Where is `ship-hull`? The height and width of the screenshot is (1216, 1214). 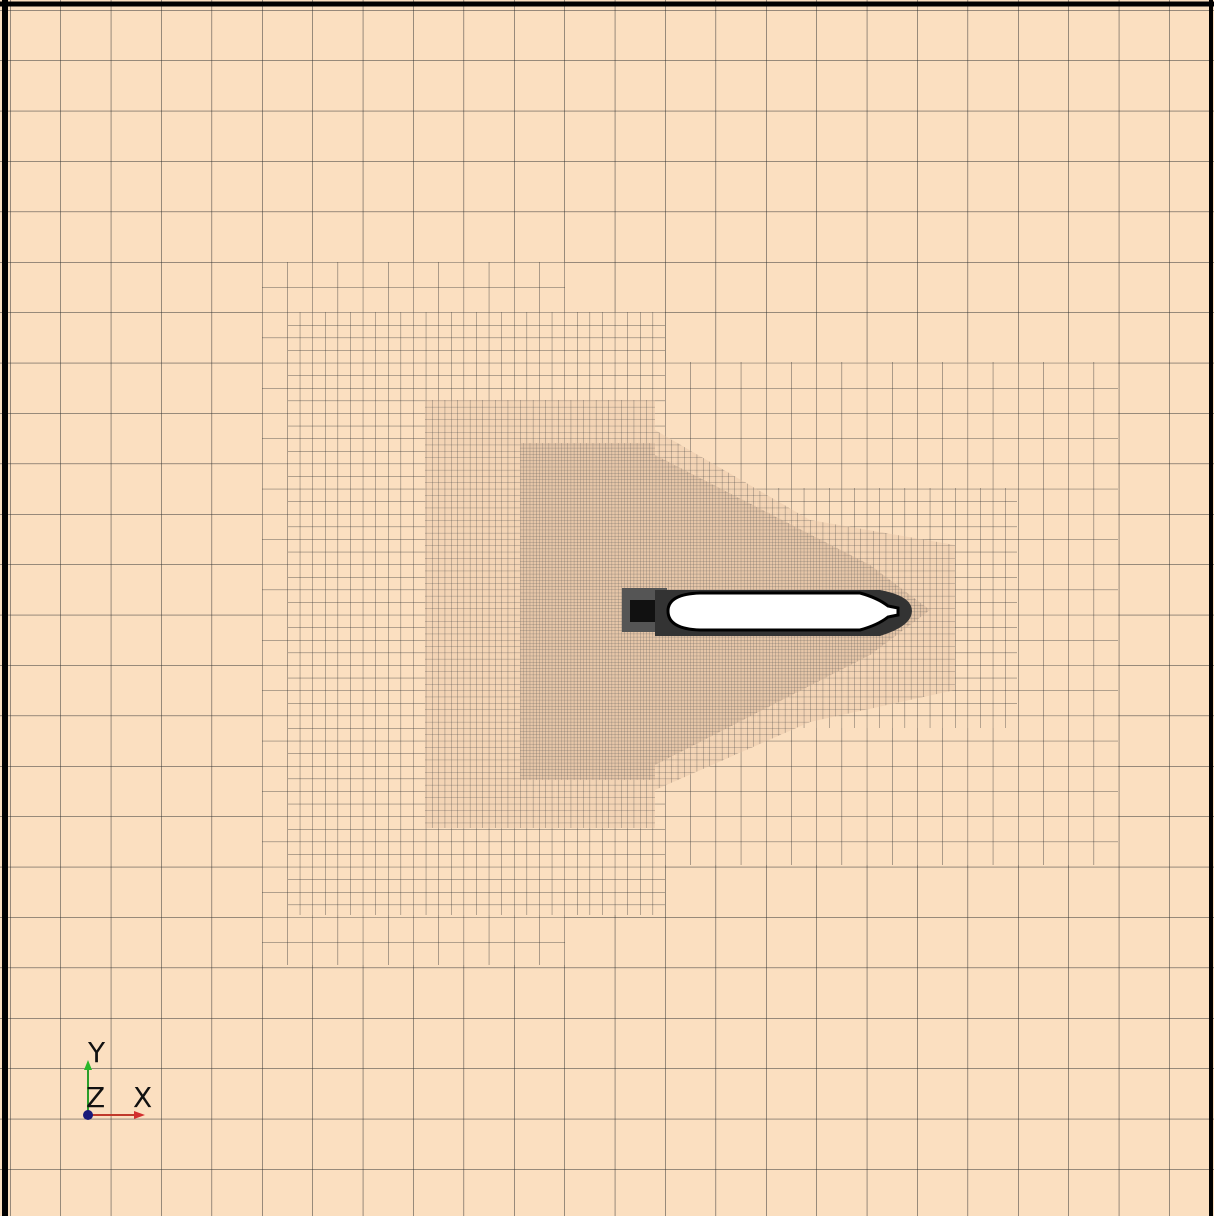 ship-hull is located at coordinates (783, 611).